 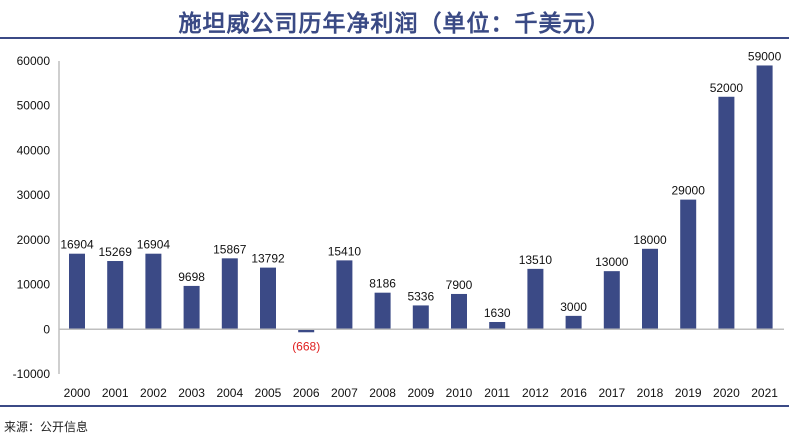 What do you see at coordinates (115, 393) in the screenshot?
I see `x-tick-label: 2001` at bounding box center [115, 393].